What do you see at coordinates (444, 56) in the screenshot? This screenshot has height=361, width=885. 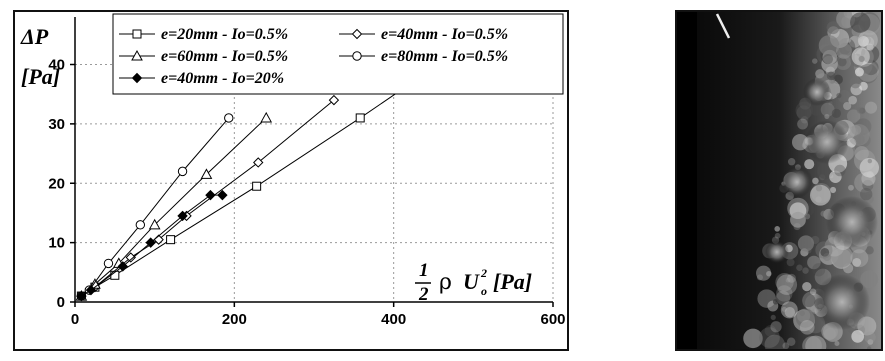 I see `legend-label: e=80mm - Io=0.5%` at bounding box center [444, 56].